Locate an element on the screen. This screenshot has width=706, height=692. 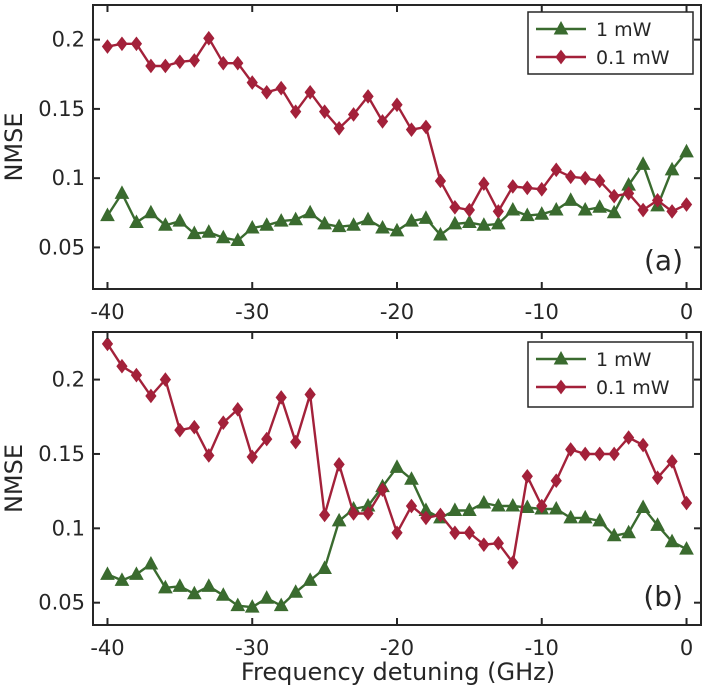
y-axis-label: NMSE is located at coordinates (14, 478).